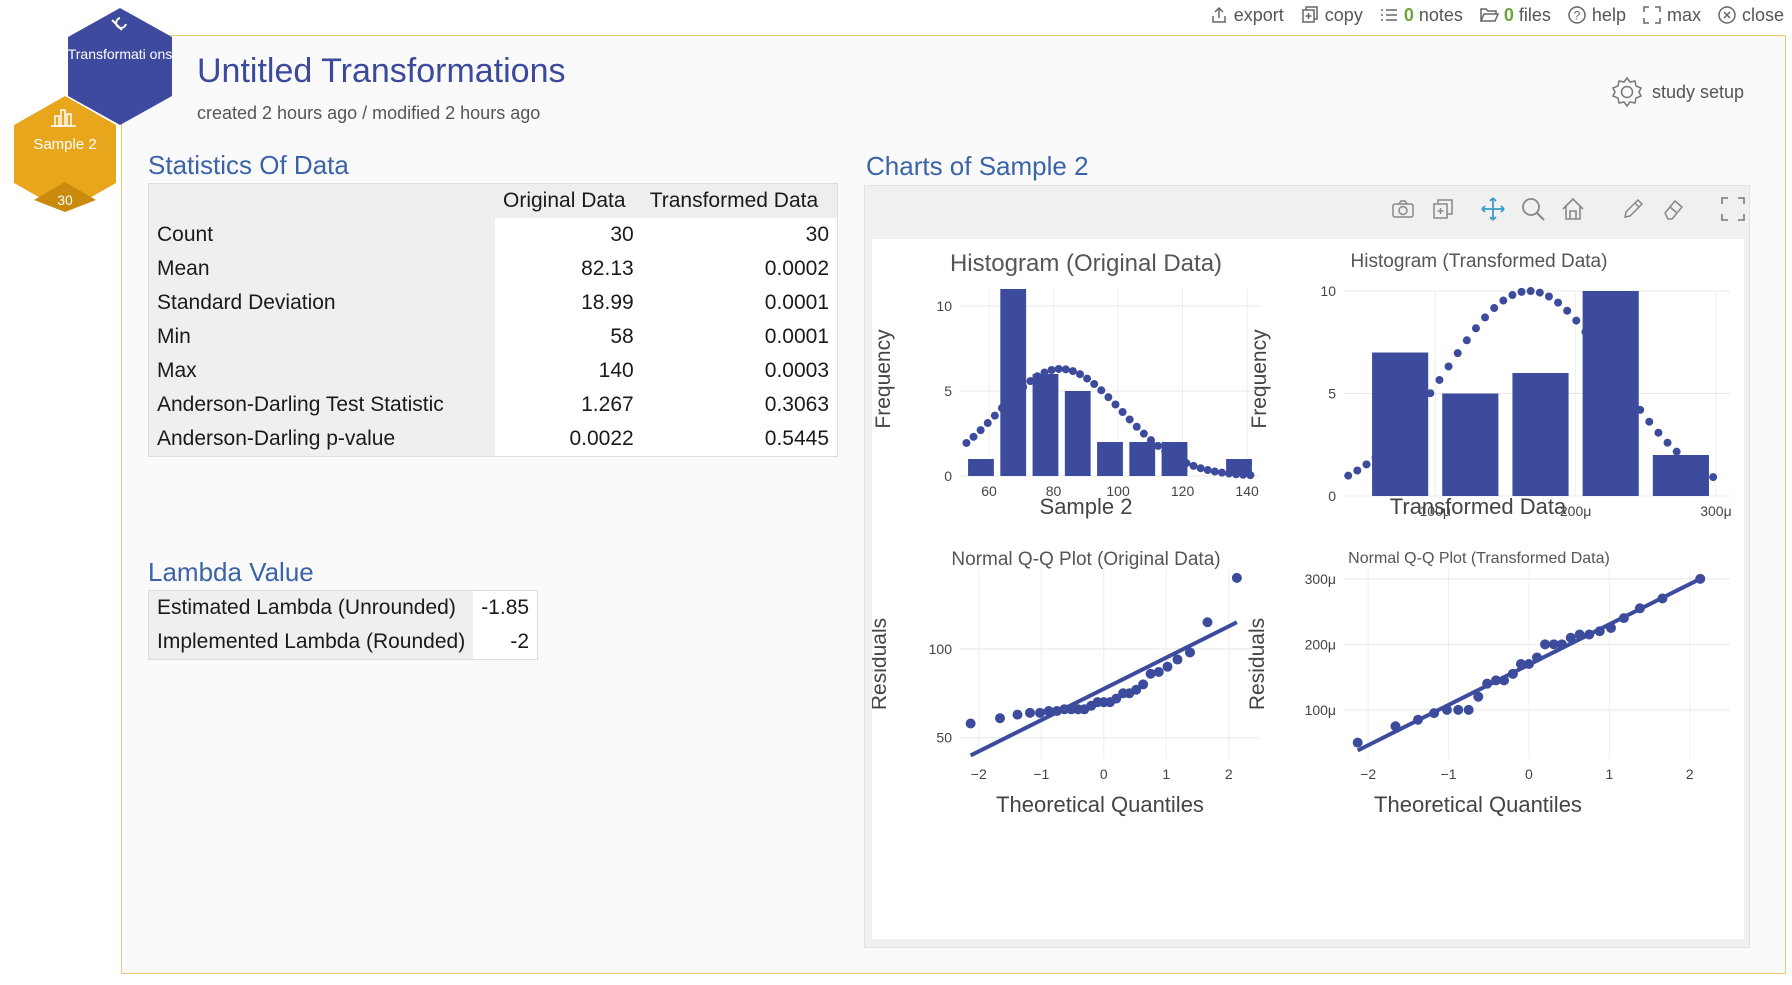 The height and width of the screenshot is (985, 1792). What do you see at coordinates (63, 118) in the screenshot?
I see `bar-chart-icon` at bounding box center [63, 118].